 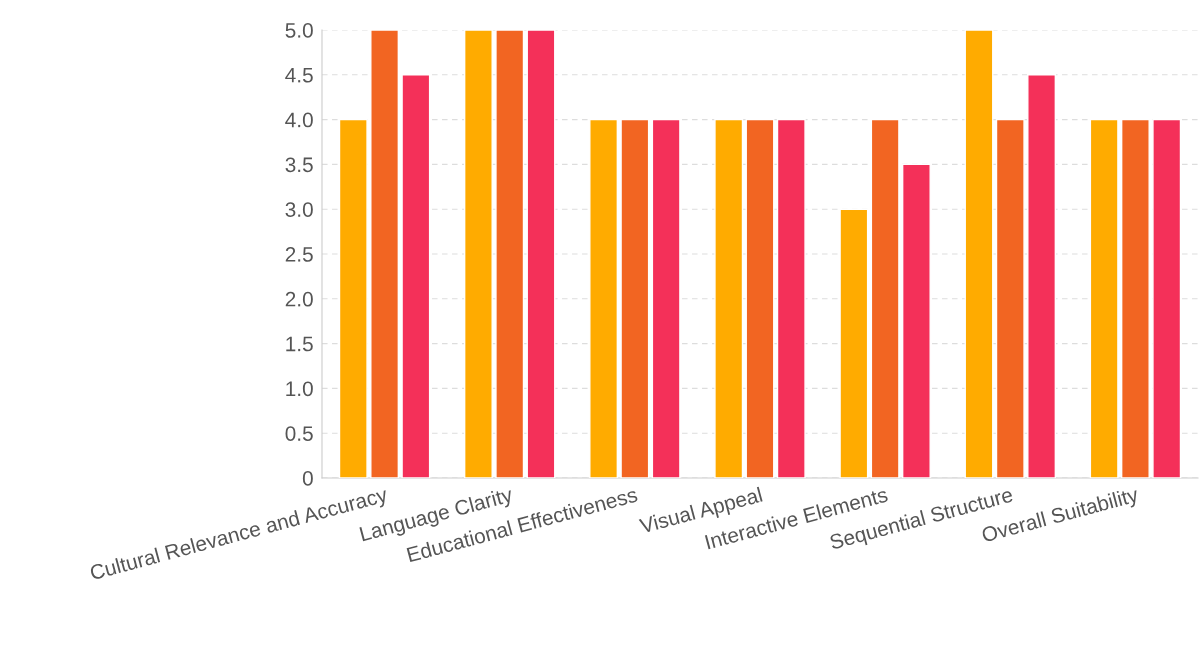 I want to click on y-tick-label: 5.0, so click(x=299, y=30).